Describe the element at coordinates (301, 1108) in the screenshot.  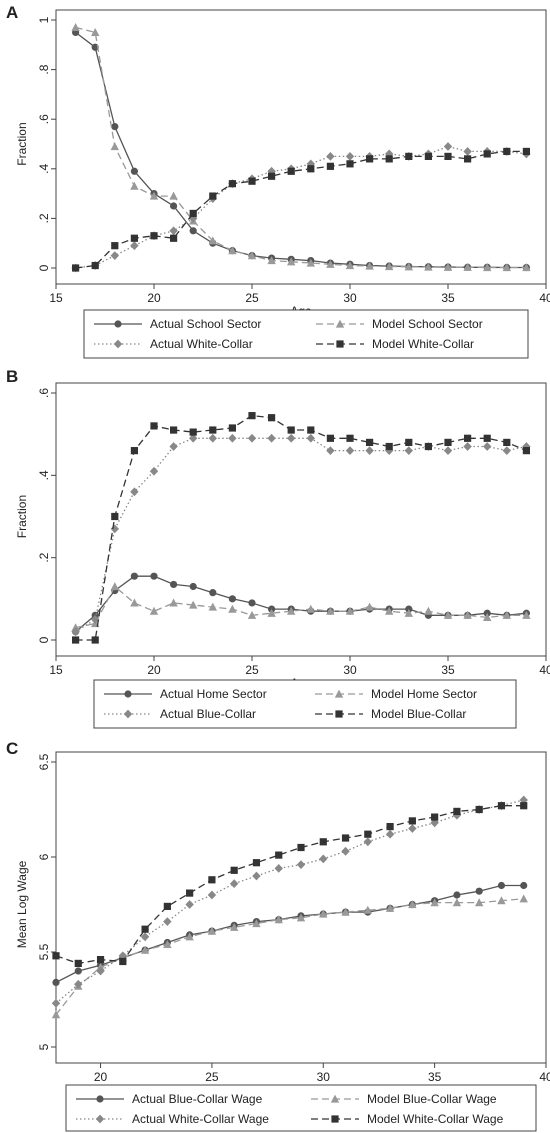
I see `legend-box-c` at that location.